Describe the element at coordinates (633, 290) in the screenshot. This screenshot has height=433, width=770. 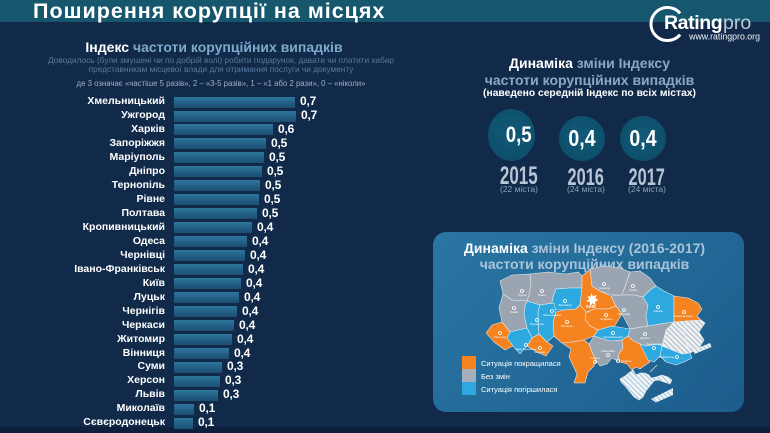
I see `svg-text: Суми` at that location.